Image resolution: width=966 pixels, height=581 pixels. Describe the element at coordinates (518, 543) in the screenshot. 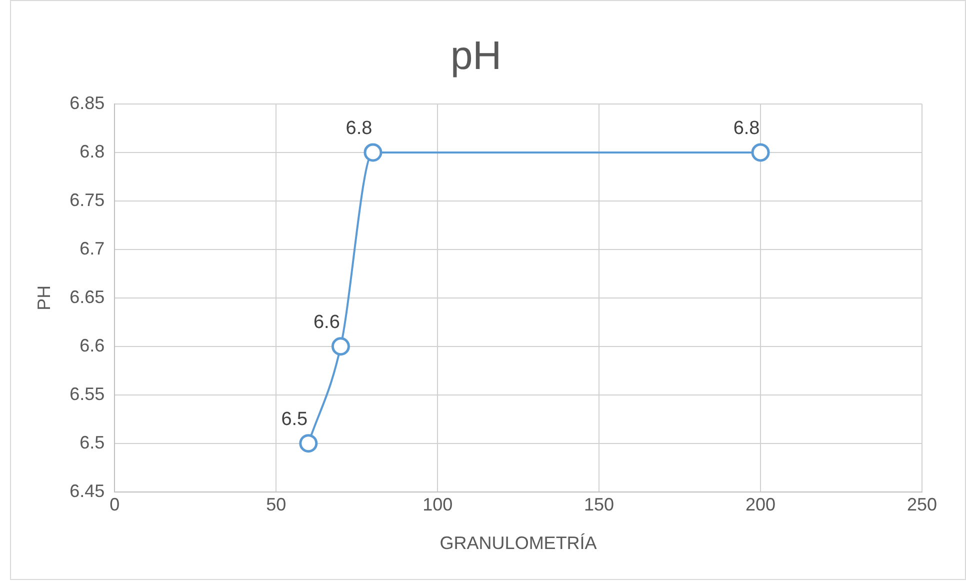

I see `x-axis-title: GRANULOMETRÍA` at that location.